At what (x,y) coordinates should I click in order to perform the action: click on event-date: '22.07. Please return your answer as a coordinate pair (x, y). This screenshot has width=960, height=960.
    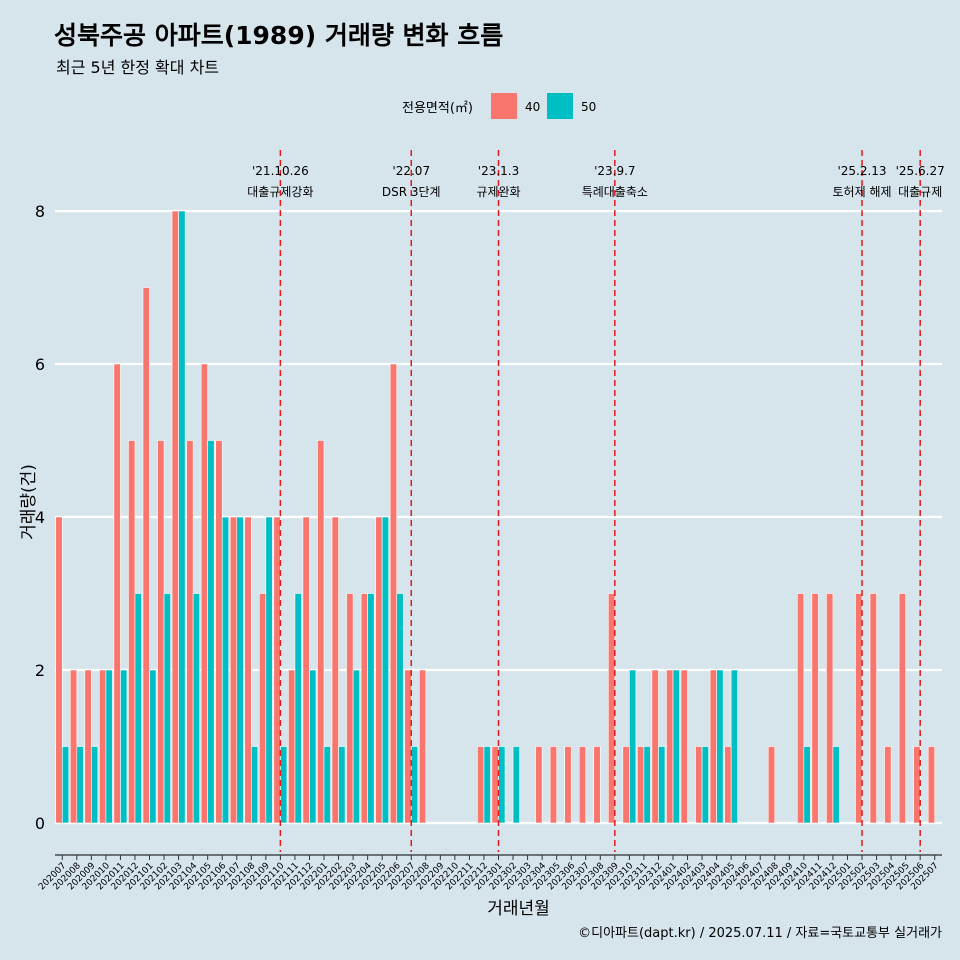
    Looking at the image, I should click on (411, 171).